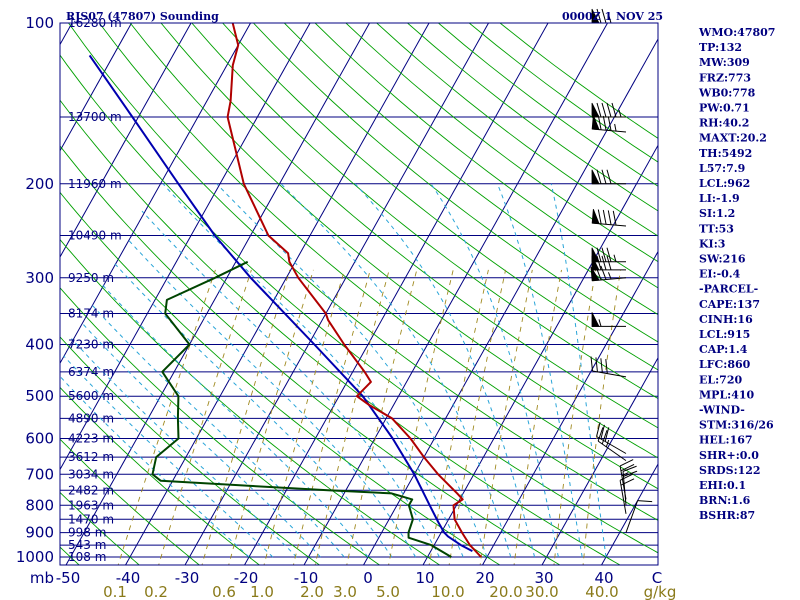 Image resolution: width=800 pixels, height=600 pixels. What do you see at coordinates (725, 153) in the screenshot?
I see `index-value: TH:5492` at bounding box center [725, 153].